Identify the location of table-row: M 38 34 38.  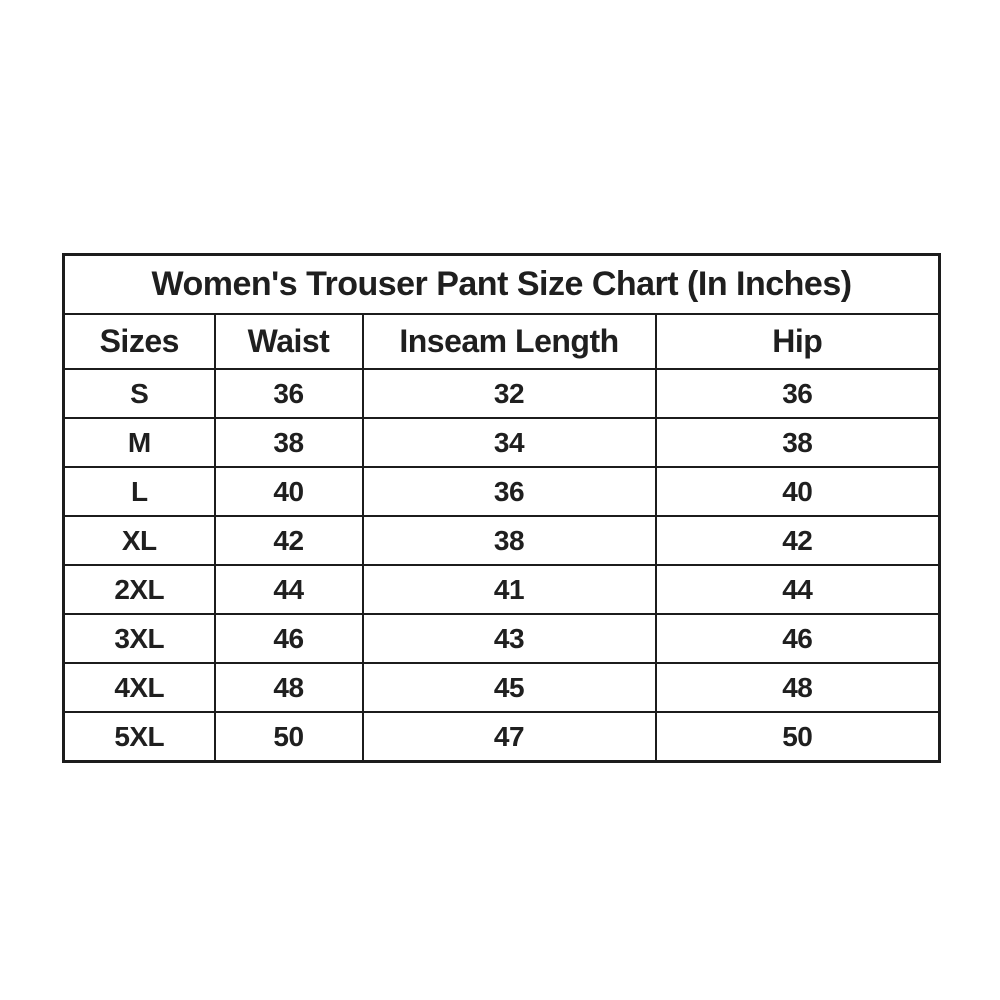
(501, 442).